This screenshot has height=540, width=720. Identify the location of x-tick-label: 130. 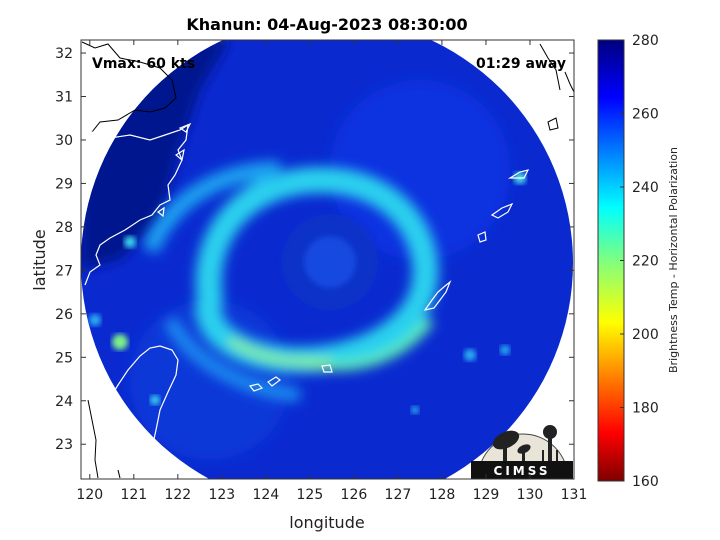
(530, 495).